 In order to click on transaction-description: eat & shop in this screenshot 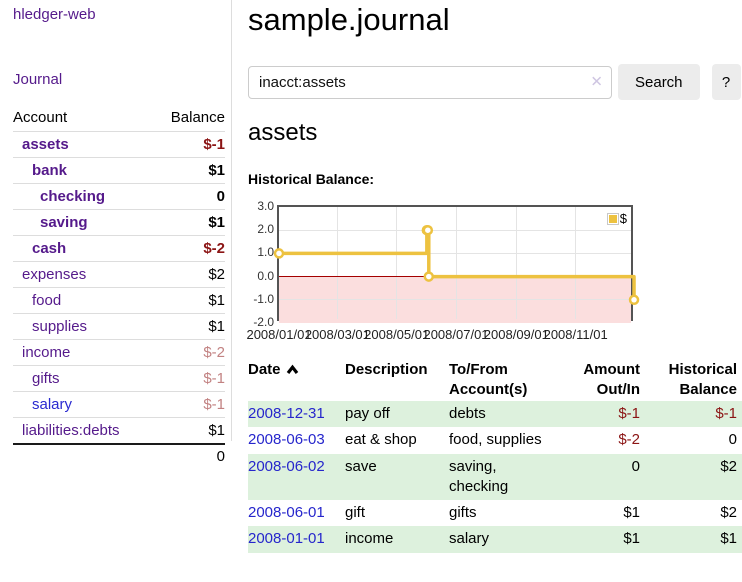, I will do `click(381, 440)`.